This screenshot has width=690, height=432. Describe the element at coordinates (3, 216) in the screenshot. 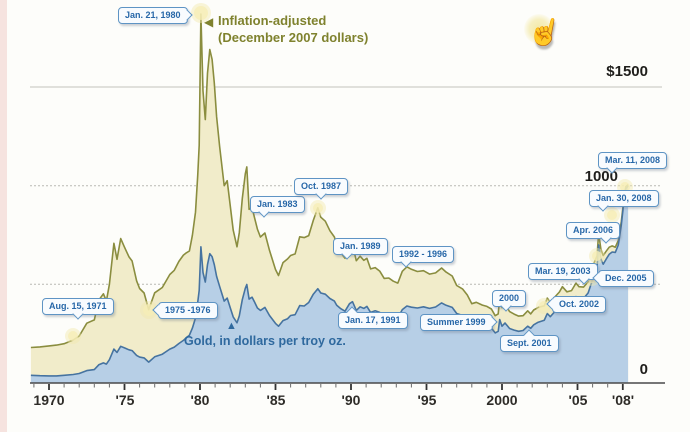

I see `left-edge-strip` at that location.